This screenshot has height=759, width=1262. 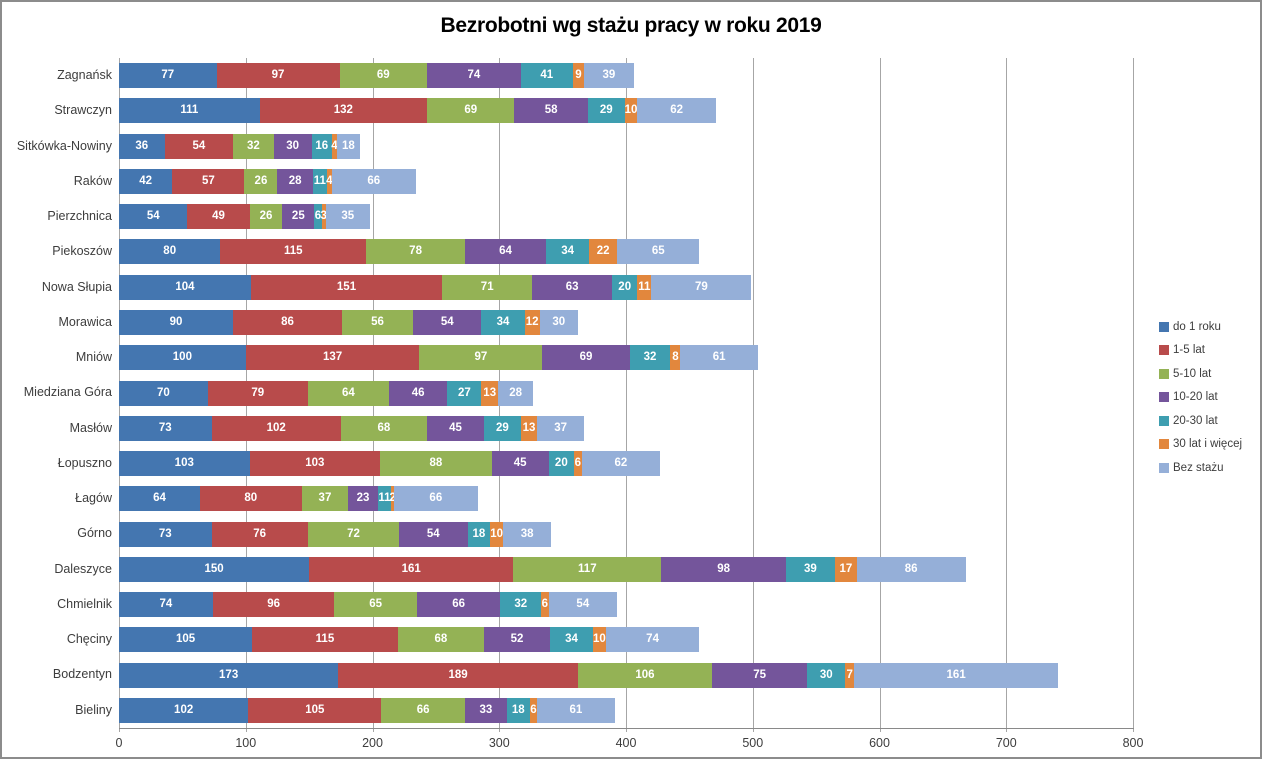 I want to click on segment-label: 63, so click(x=572, y=286).